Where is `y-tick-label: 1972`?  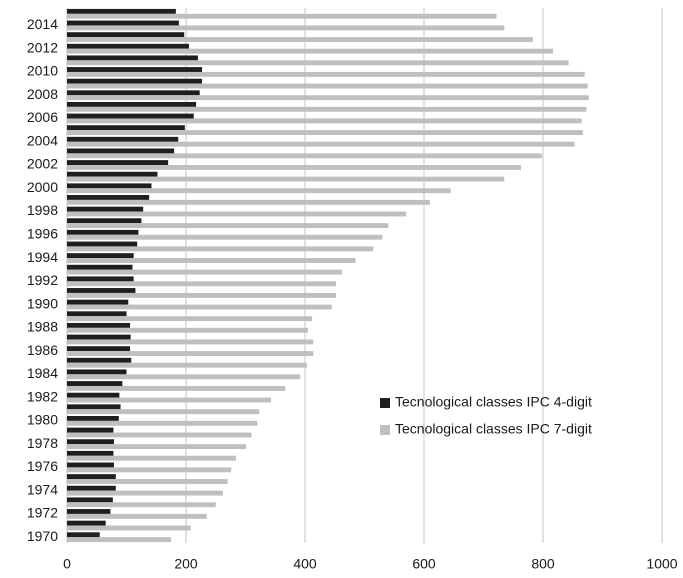 y-tick-label: 1972 is located at coordinates (42, 513).